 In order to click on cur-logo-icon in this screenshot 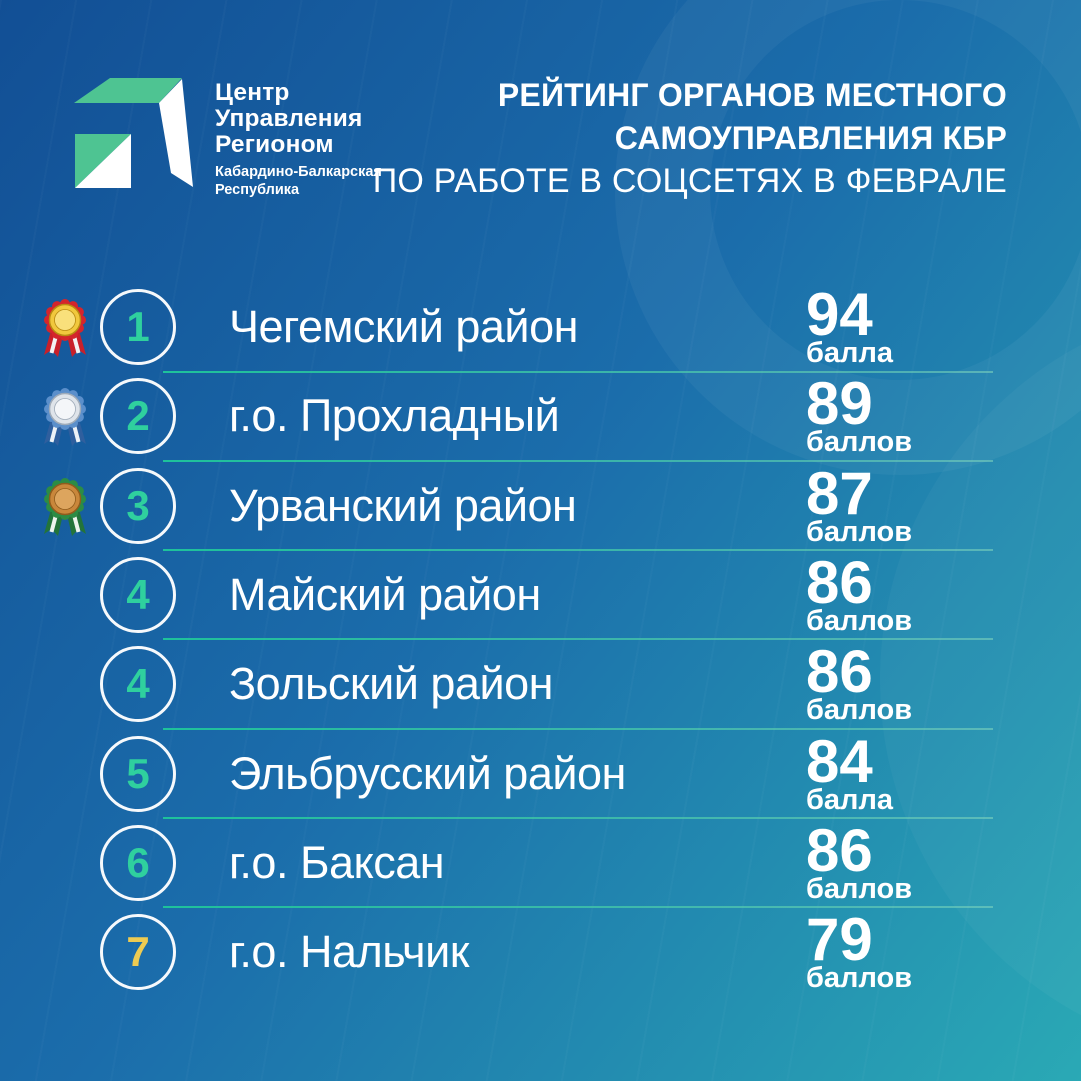, I will do `click(133, 133)`.